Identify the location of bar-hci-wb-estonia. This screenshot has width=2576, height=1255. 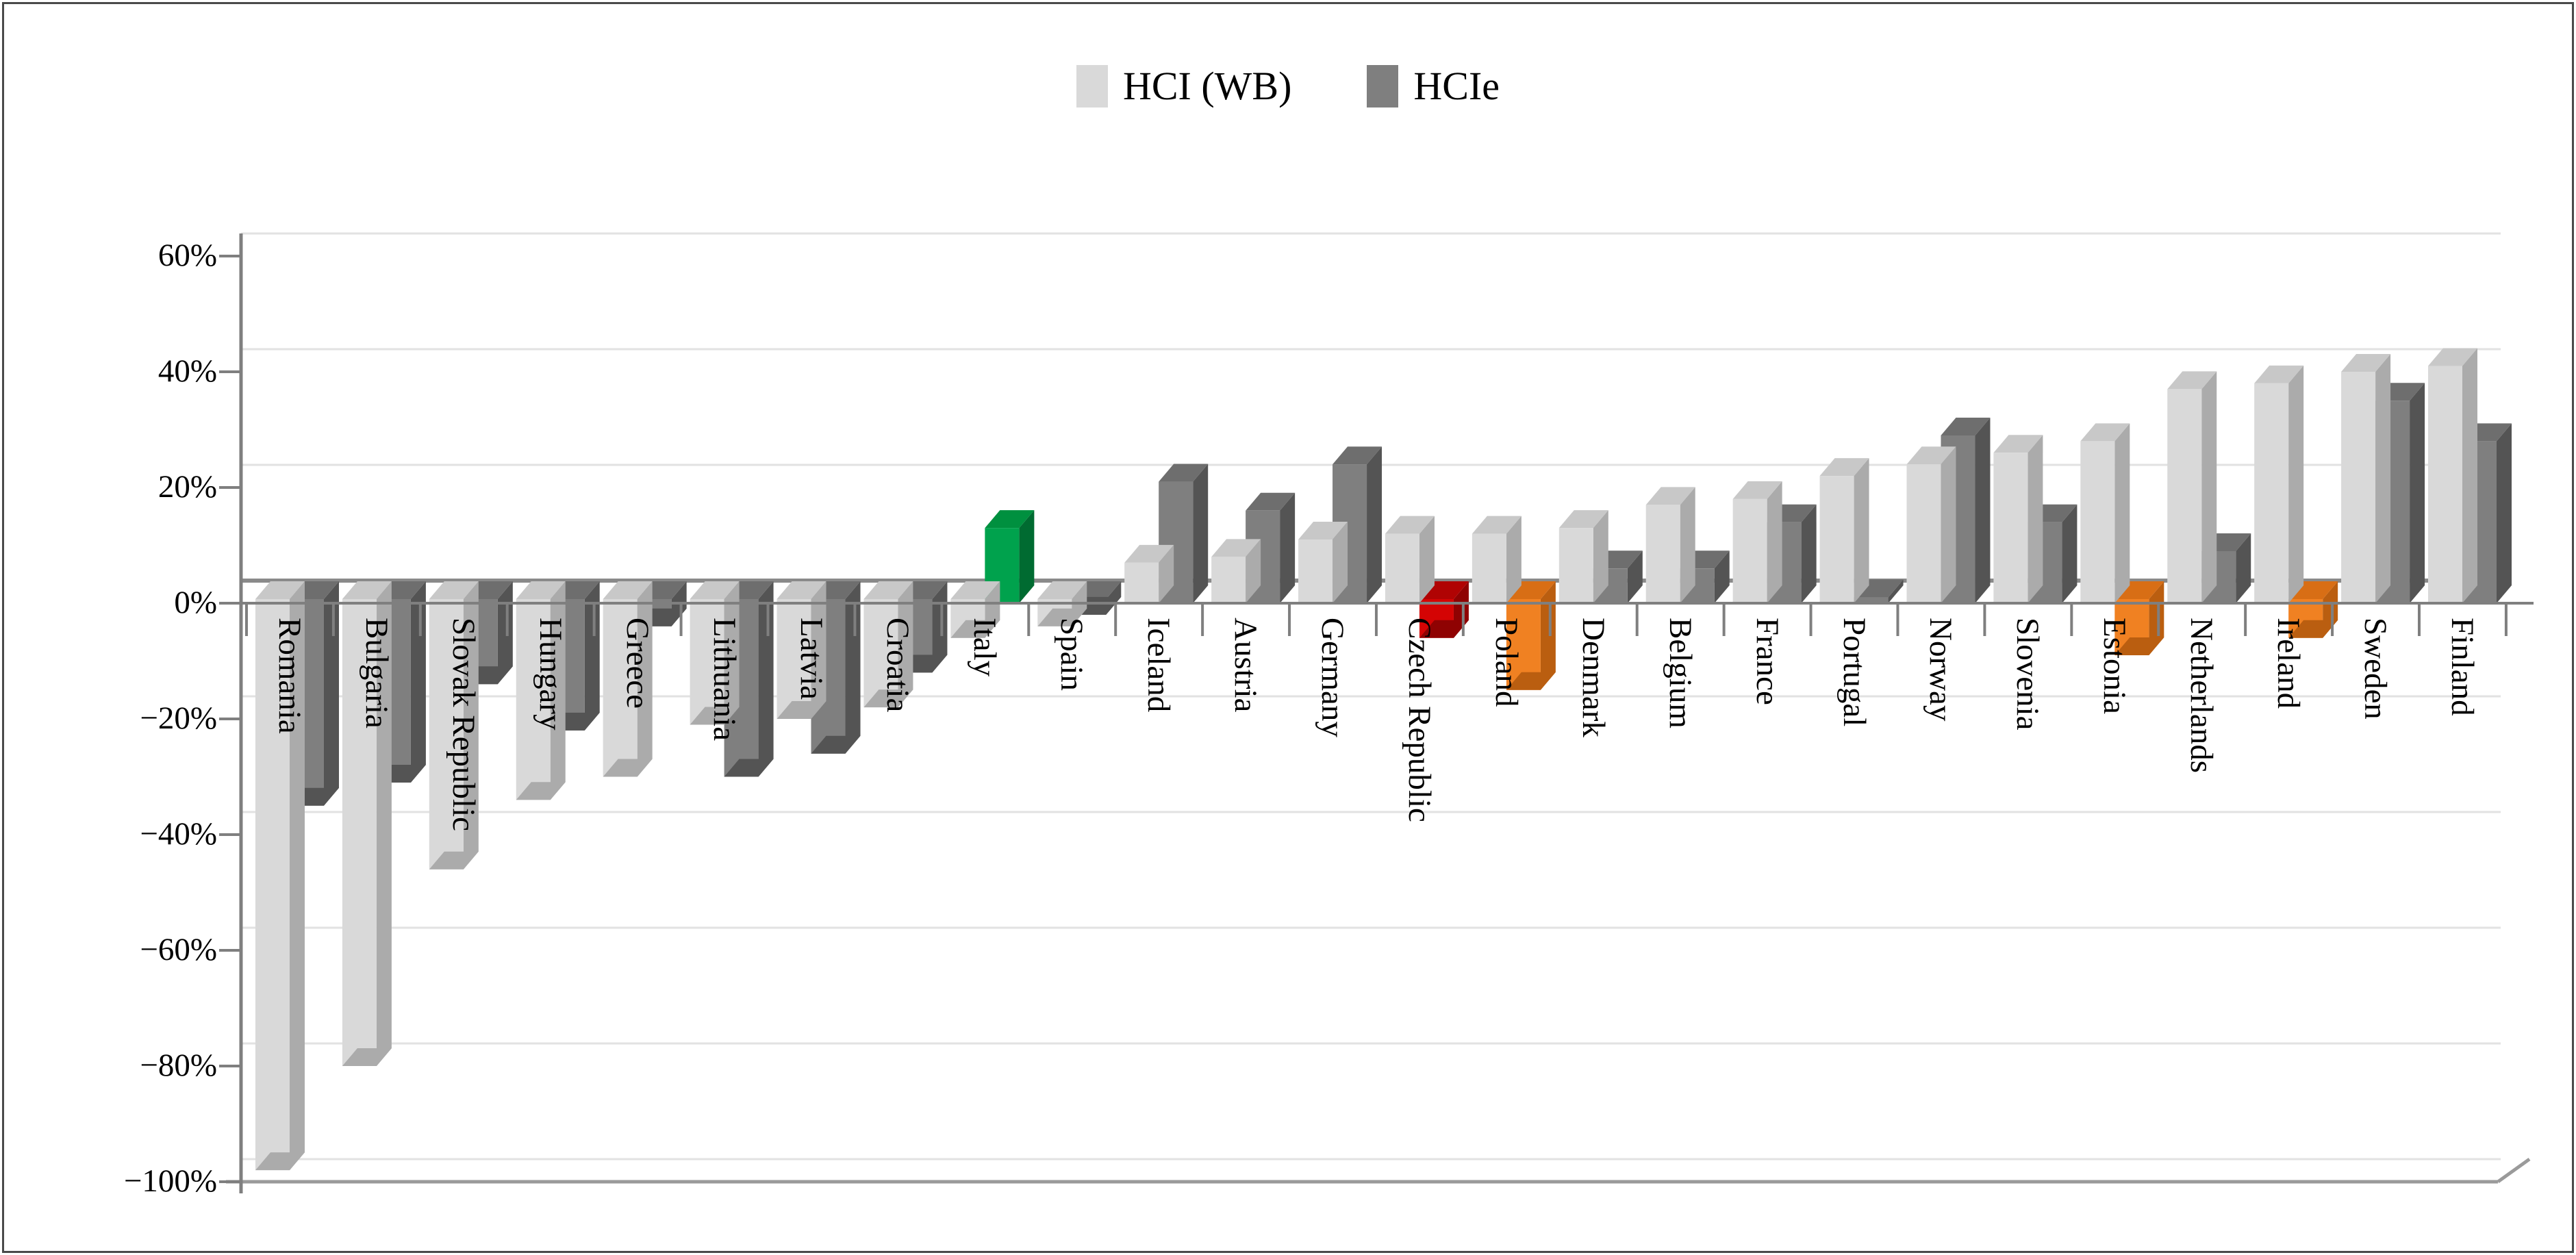
(2097, 522).